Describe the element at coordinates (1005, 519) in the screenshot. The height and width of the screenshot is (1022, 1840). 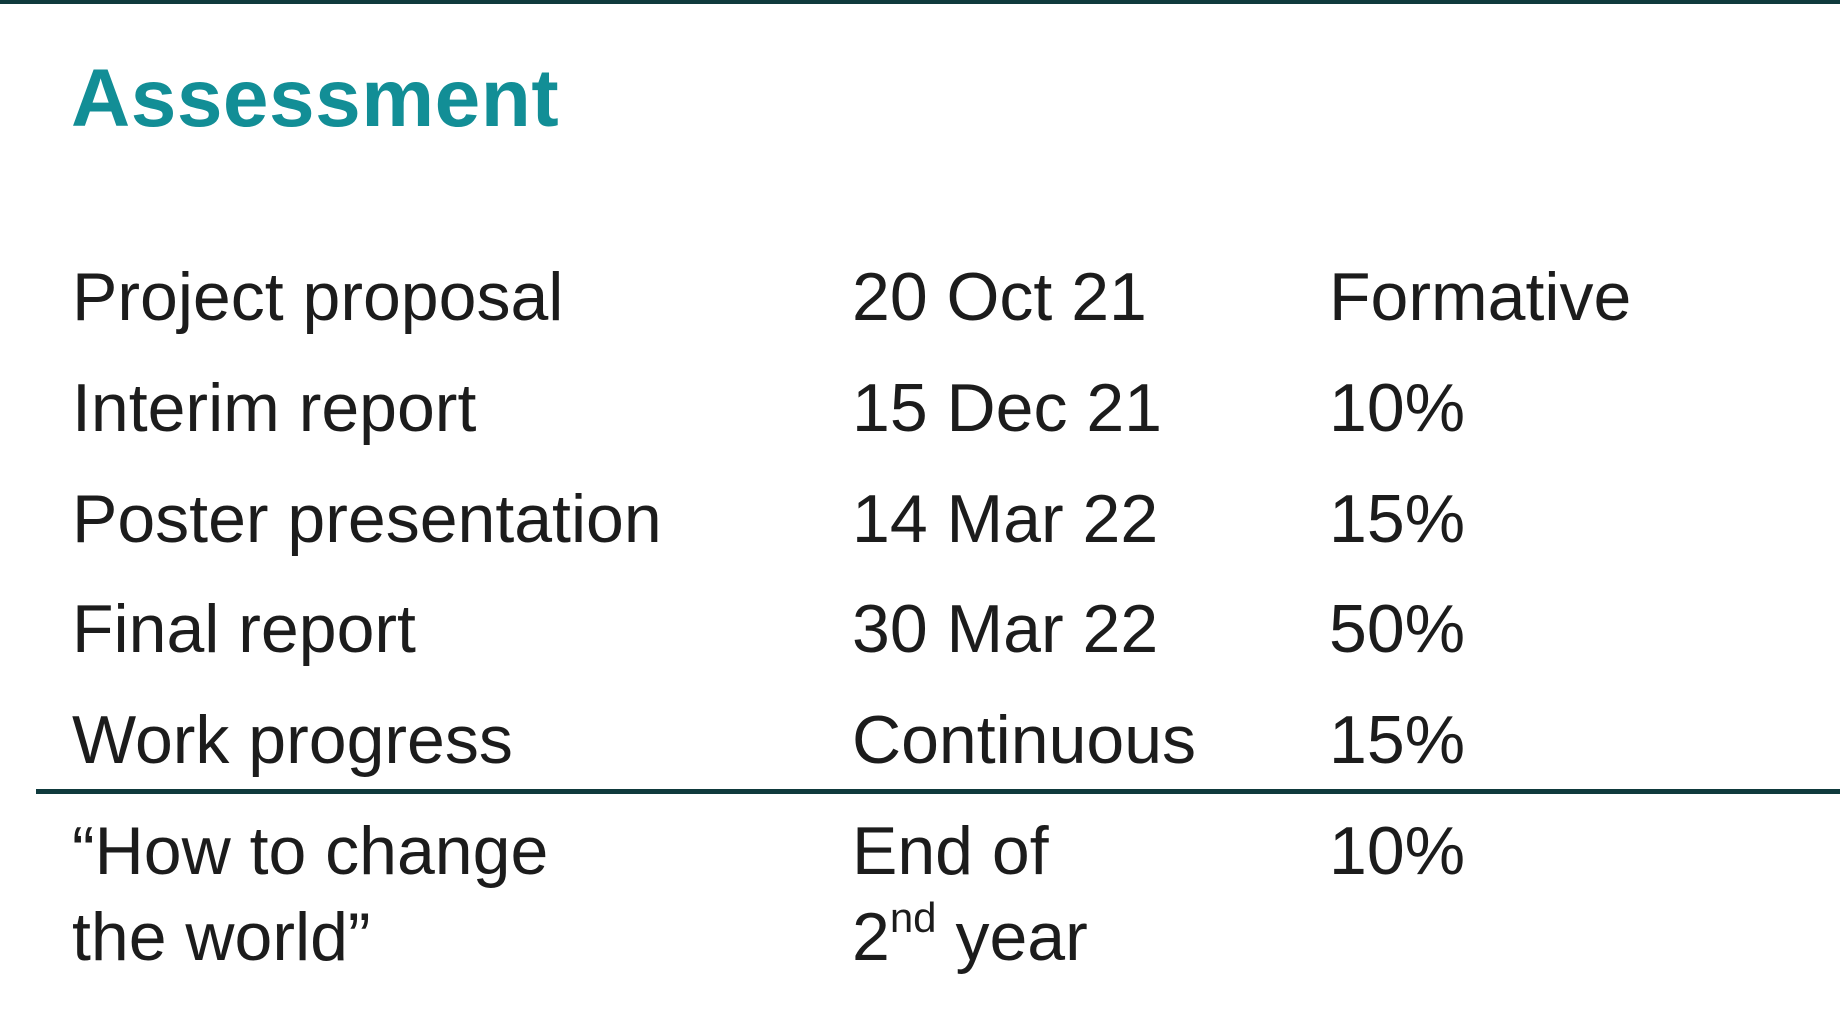
I see `assessment-date: 14 Mar 22` at that location.